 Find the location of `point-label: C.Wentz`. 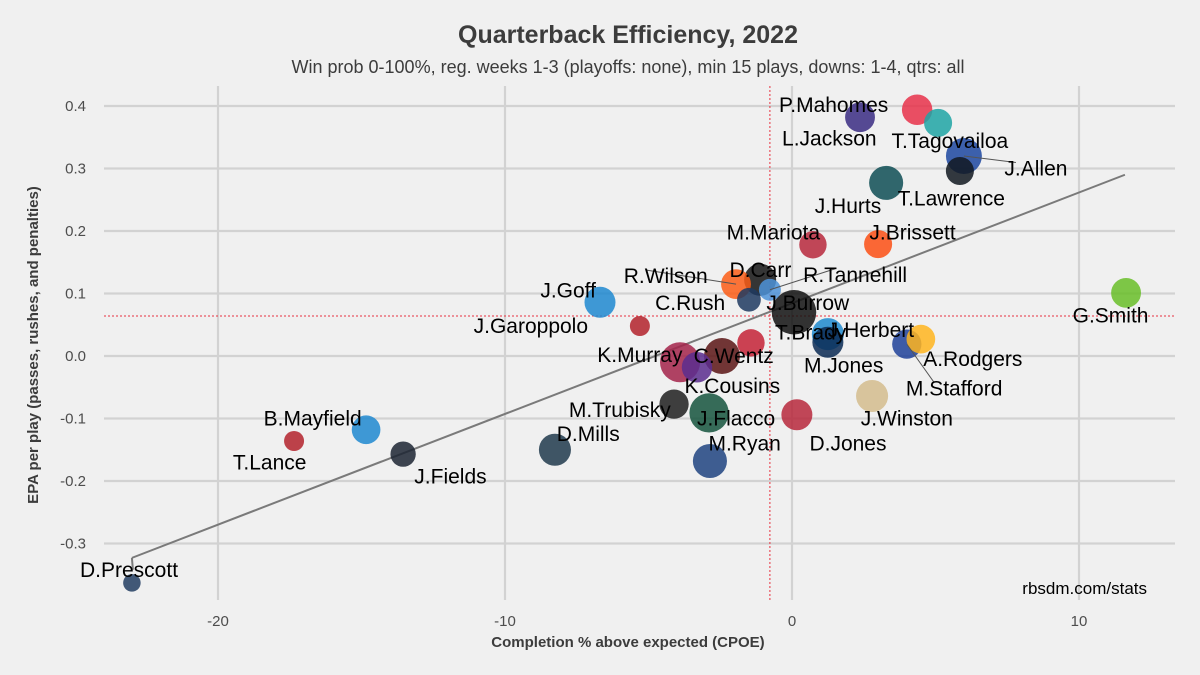

point-label: C.Wentz is located at coordinates (734, 356).